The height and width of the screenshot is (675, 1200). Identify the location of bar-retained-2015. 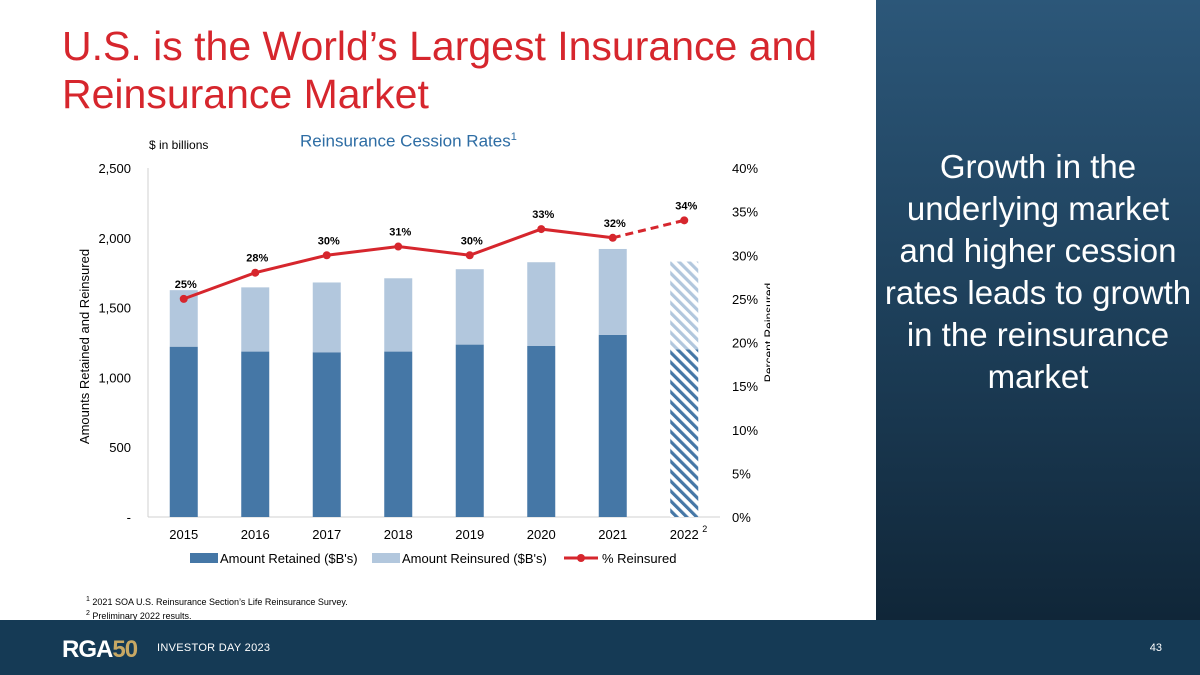
(183, 431).